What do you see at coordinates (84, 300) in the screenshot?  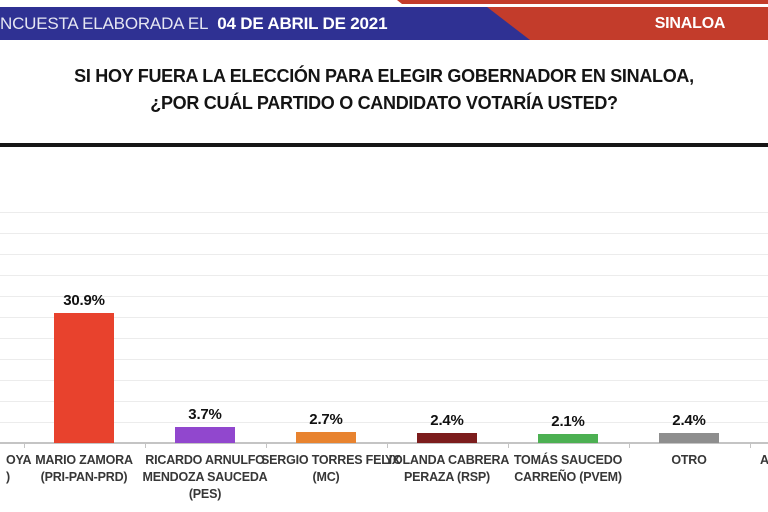 I see `bar-value-label: 30.9%` at bounding box center [84, 300].